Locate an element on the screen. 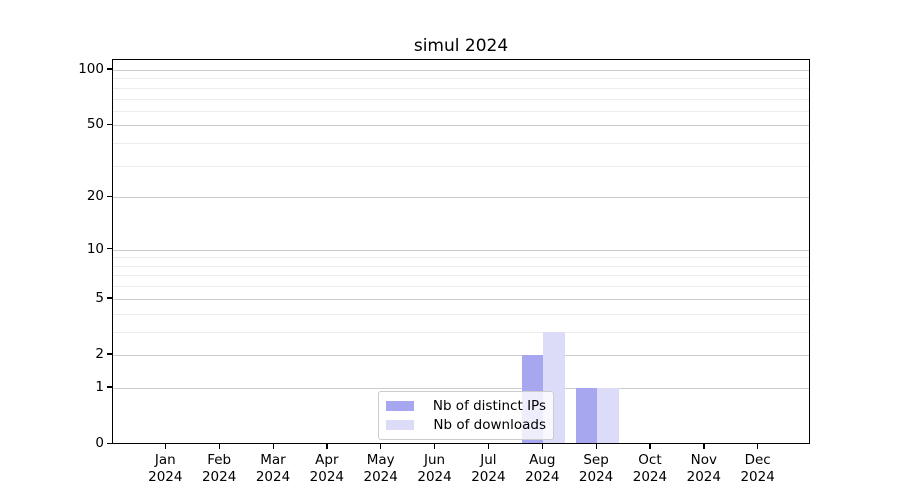 The width and height of the screenshot is (900, 500). x-tick-label: Jan 2024 is located at coordinates (165, 468).